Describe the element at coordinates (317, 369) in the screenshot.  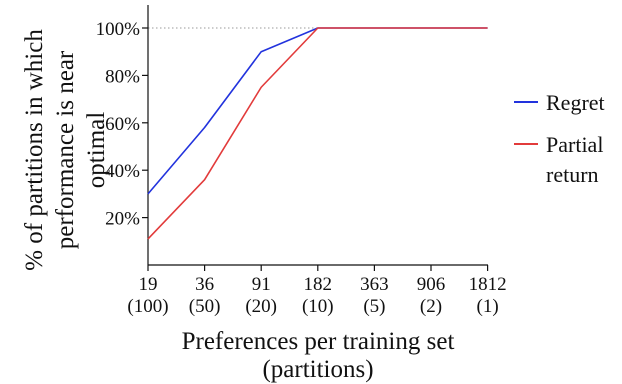
I see `x-axis-title-line: (partitions)` at that location.